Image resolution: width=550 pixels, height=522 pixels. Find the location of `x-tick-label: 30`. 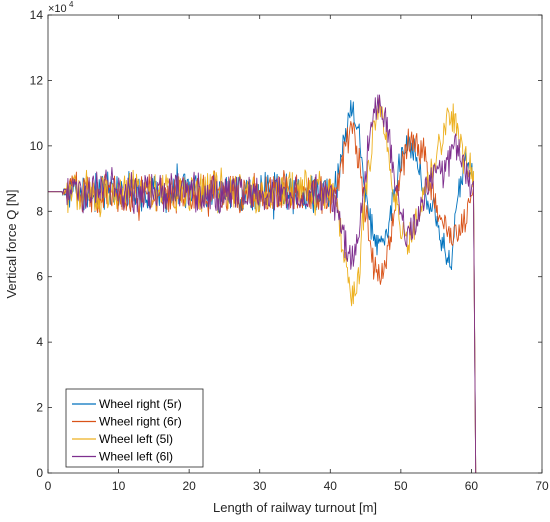

x-tick-label: 30 is located at coordinates (260, 486).